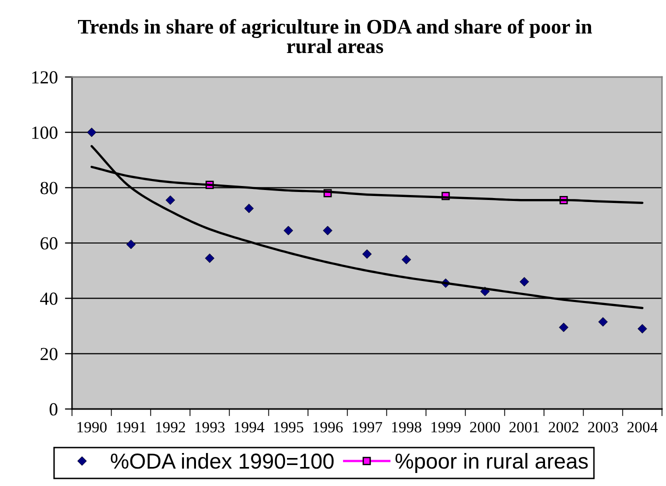 The height and width of the screenshot is (486, 666). I want to click on x-tick-label: 1993, so click(210, 427).